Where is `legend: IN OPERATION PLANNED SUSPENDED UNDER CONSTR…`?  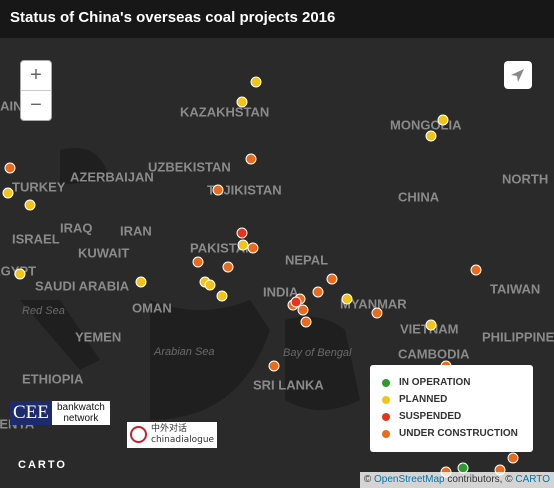 legend: IN OPERATION PLANNED SUSPENDED UNDER CONSTR… is located at coordinates (451, 408).